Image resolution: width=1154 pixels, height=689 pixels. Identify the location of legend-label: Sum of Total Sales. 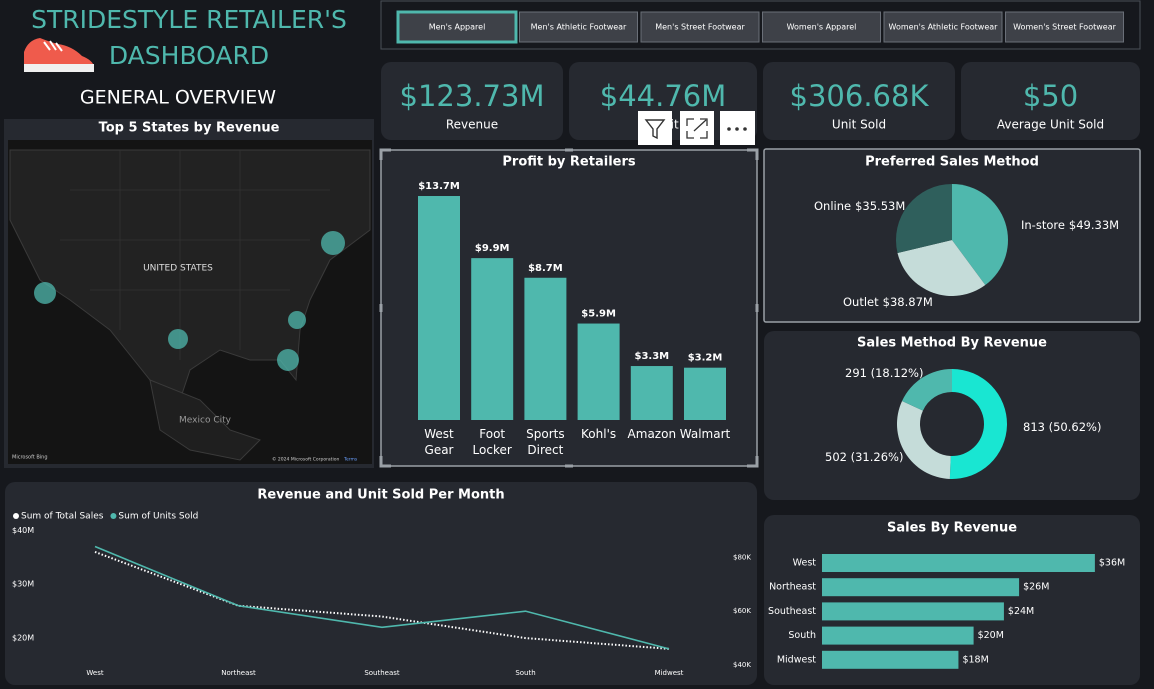
(62, 517).